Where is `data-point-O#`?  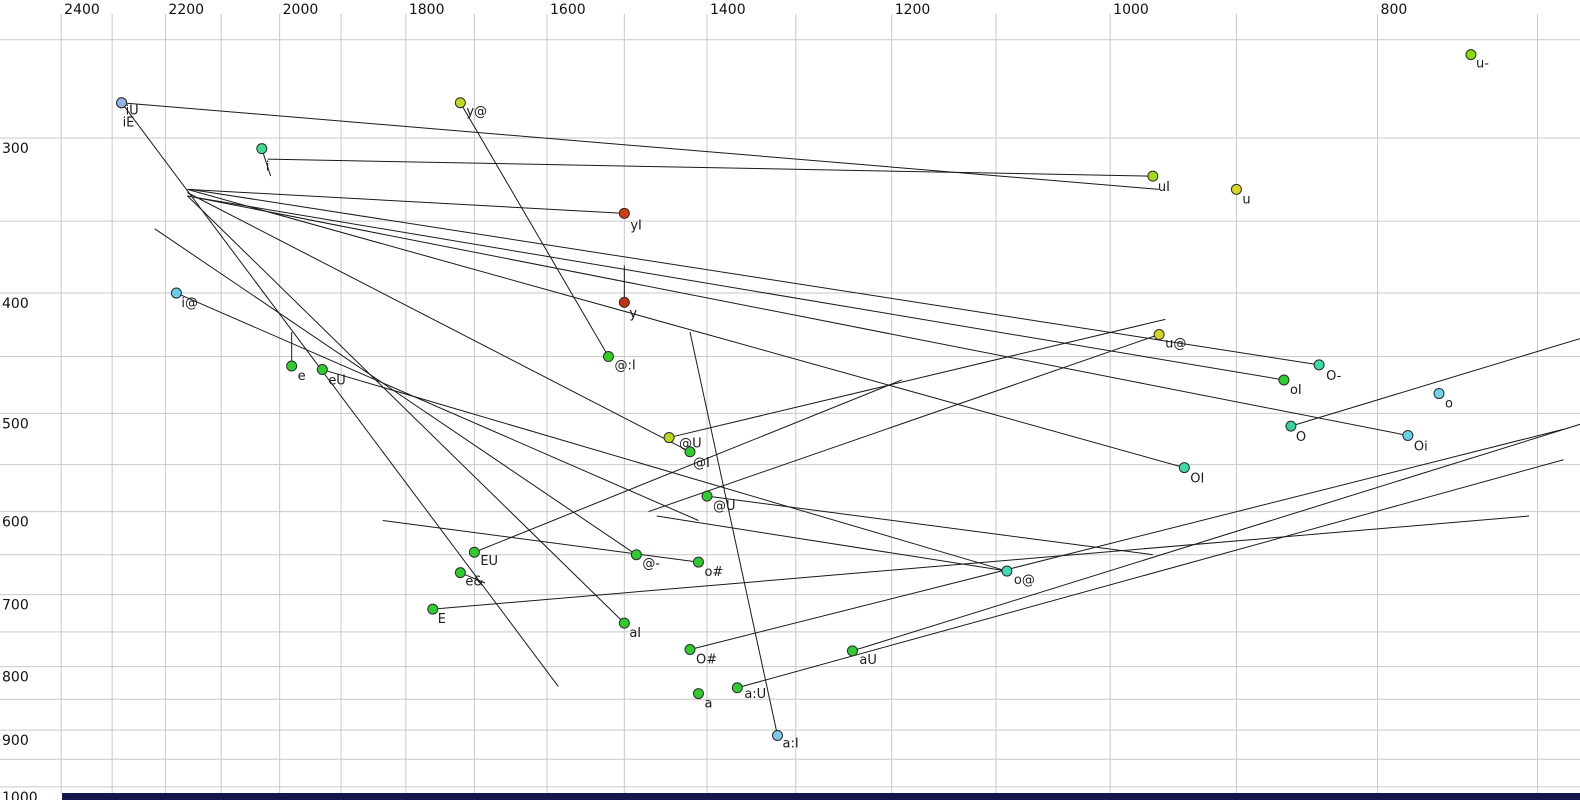
data-point-O# is located at coordinates (690, 650).